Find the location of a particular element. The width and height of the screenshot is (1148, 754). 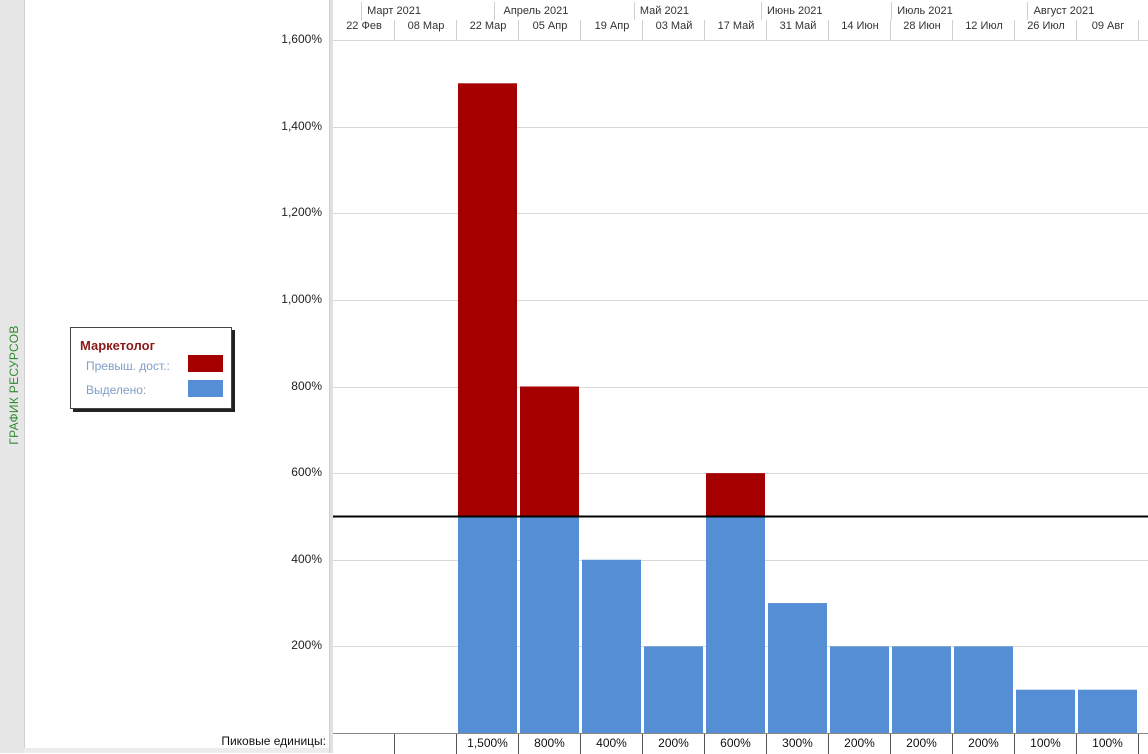

y-axis-labels: 200% 400% 600% 800% 1,000% 1,200% 1,400% 1,600% is located at coordinates (262, 376).